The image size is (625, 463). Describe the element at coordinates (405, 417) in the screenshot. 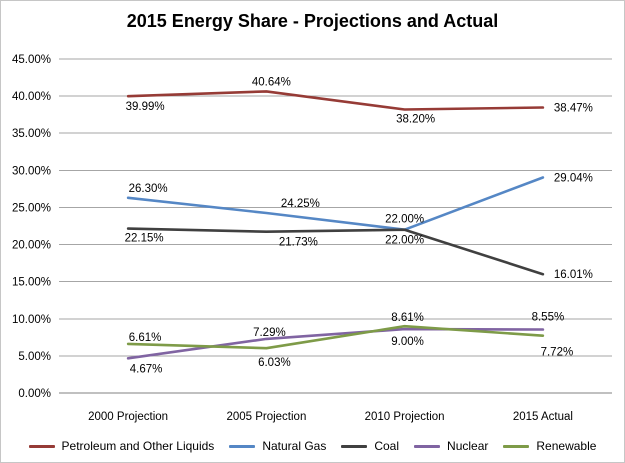

I see `x-category-label: 2010 Projection` at that location.